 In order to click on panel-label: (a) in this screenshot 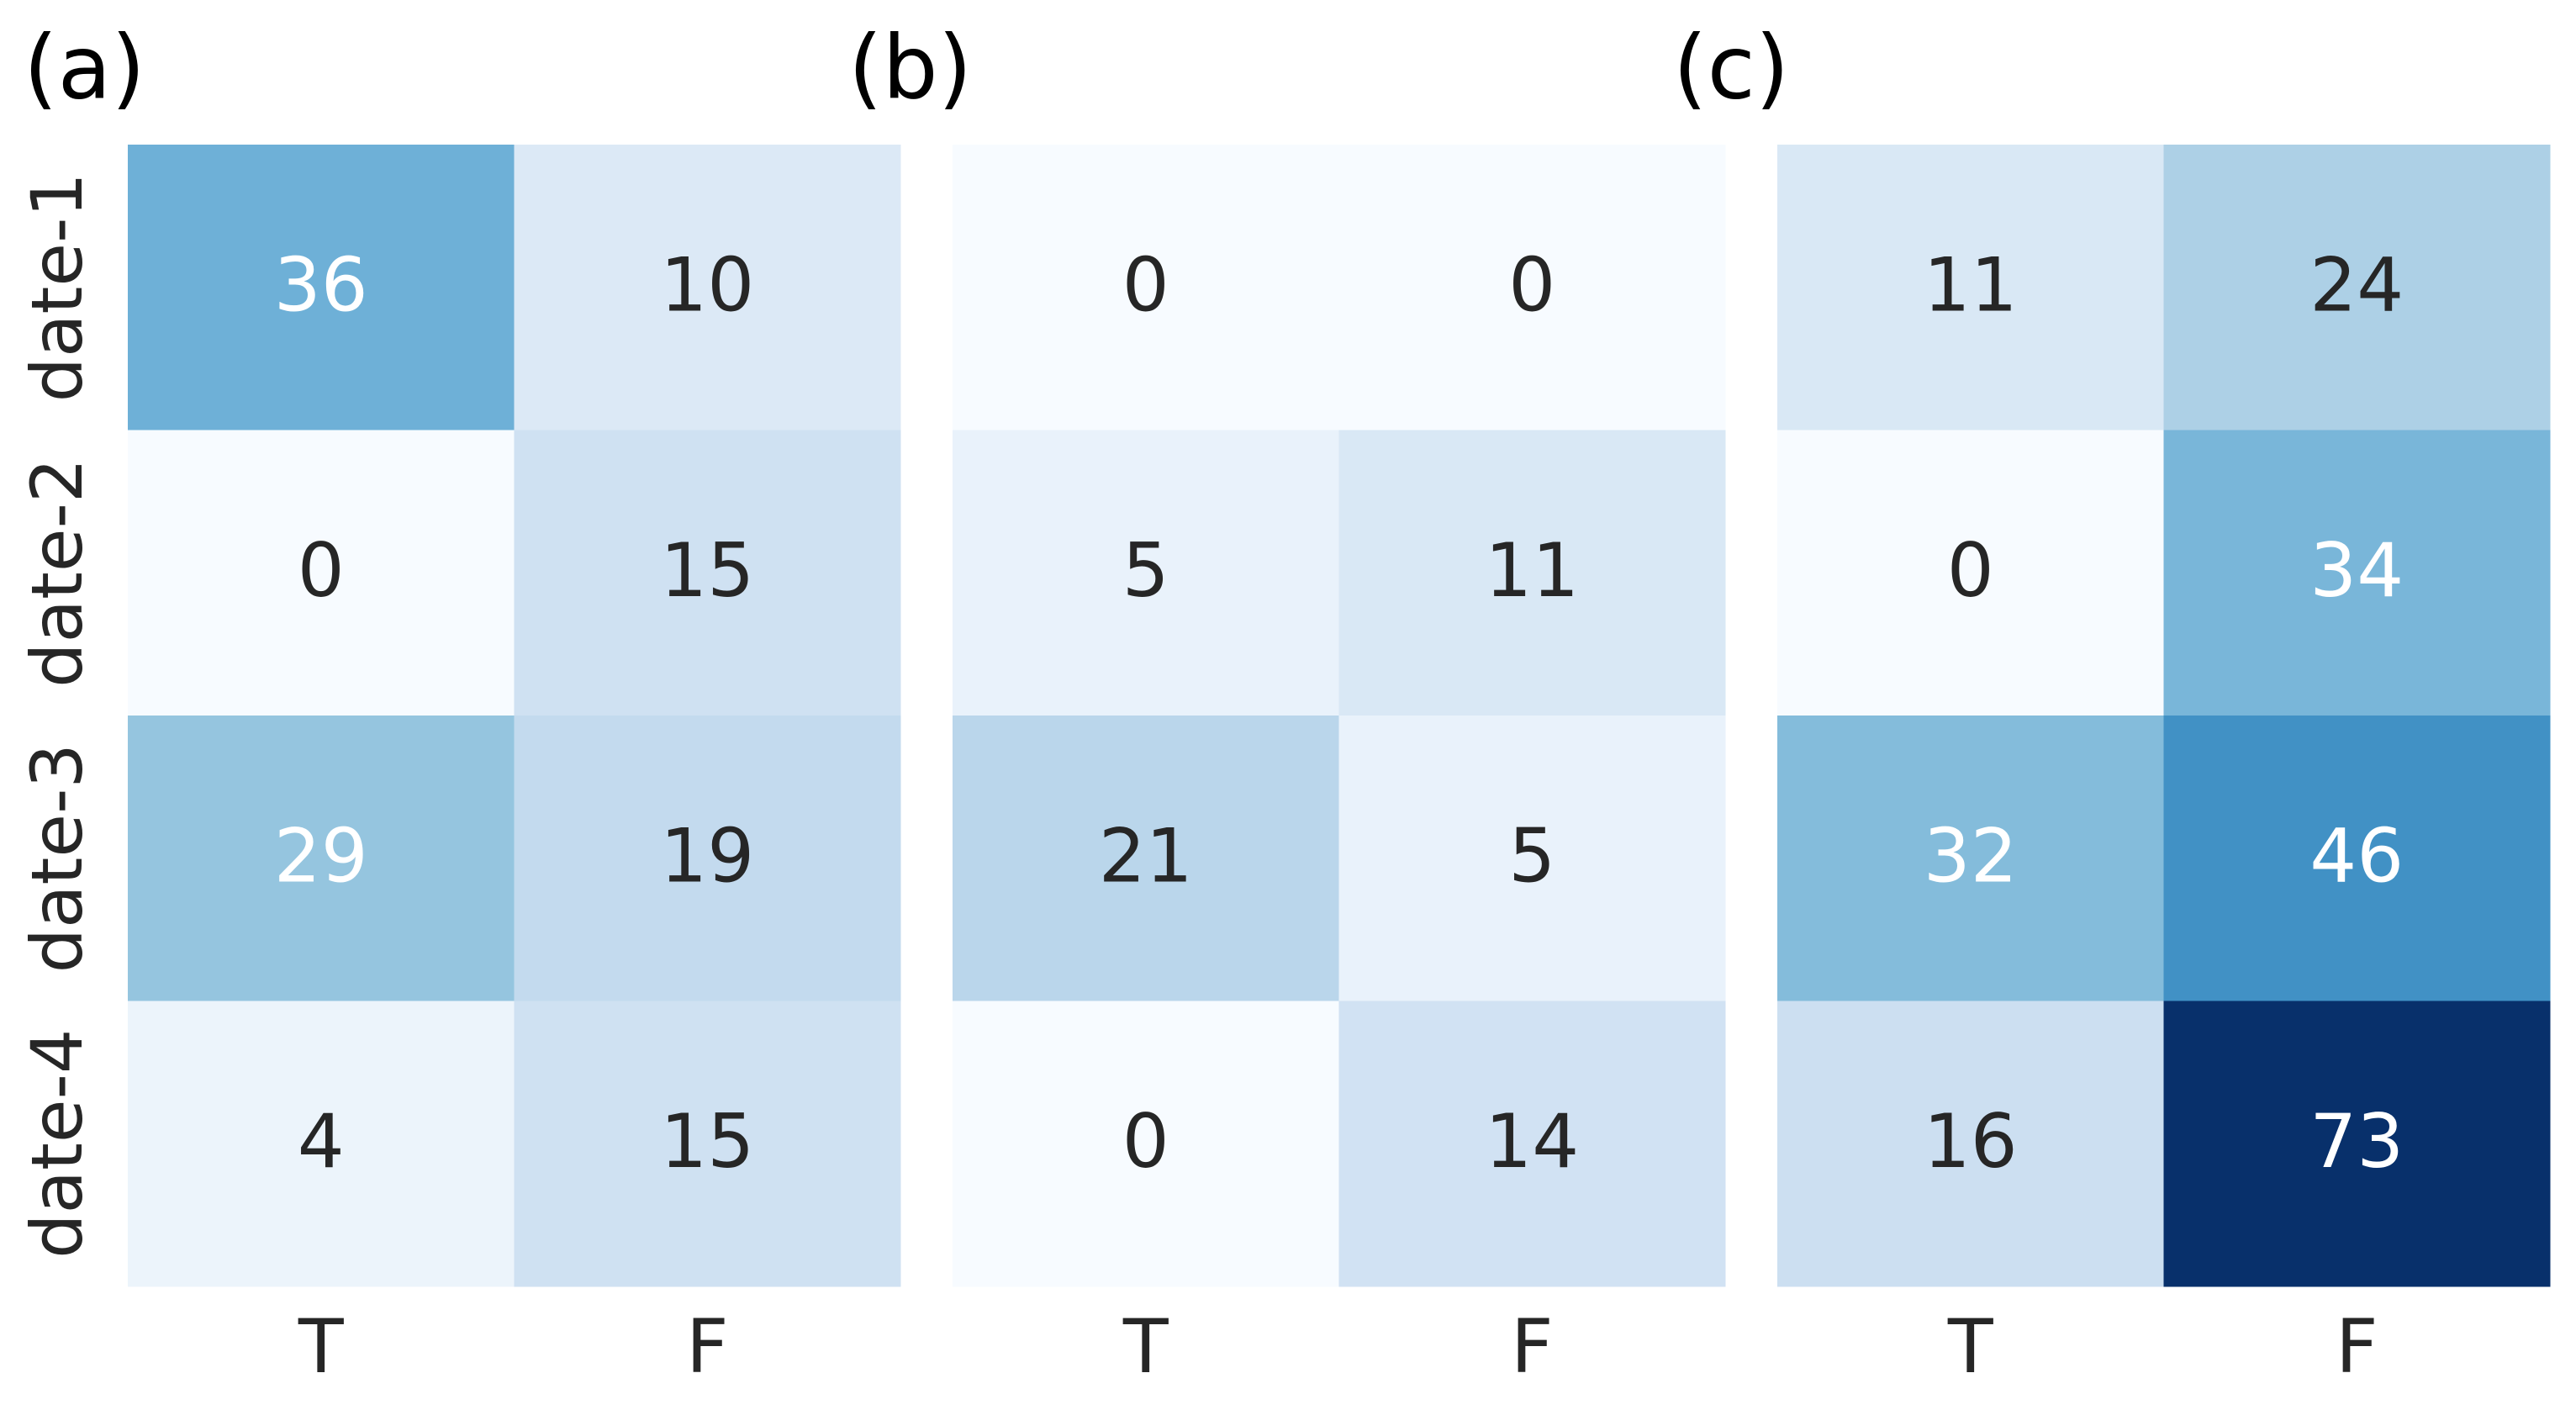, I will do `click(84, 67)`.